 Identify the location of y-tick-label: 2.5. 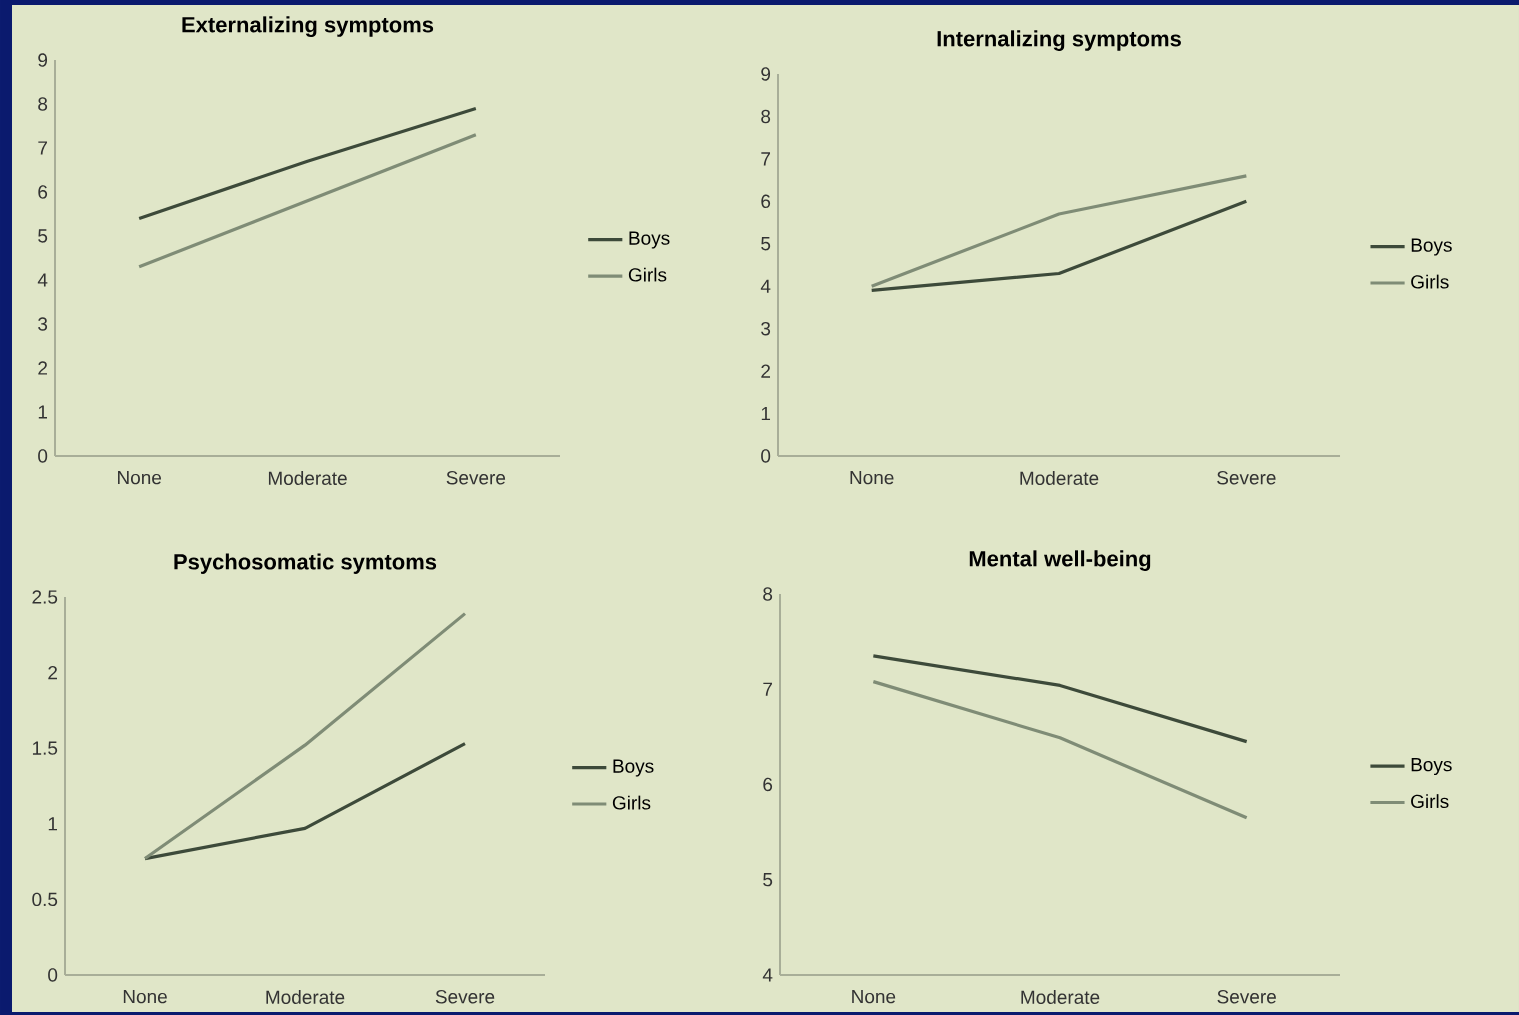
(45, 597).